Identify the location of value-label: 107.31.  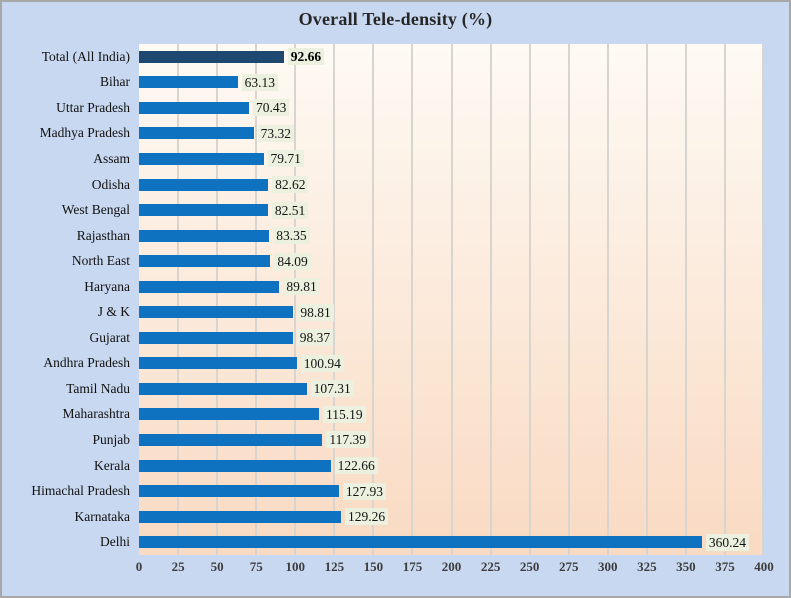
(332, 389).